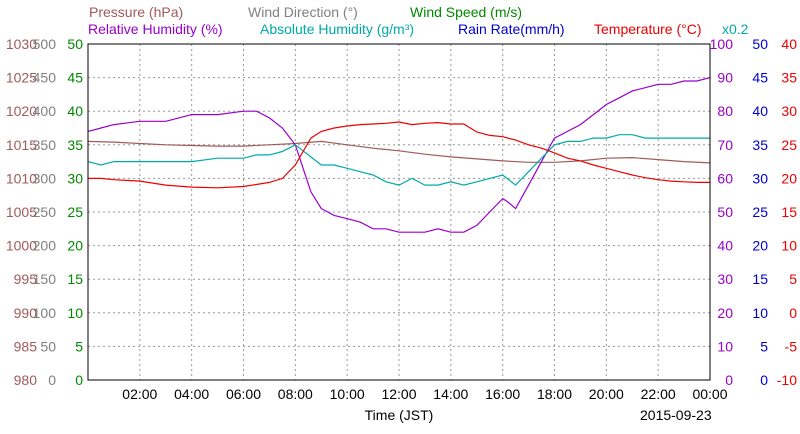 The height and width of the screenshot is (434, 800). What do you see at coordinates (75, 279) in the screenshot?
I see `y-tick-label-wind_speed: 15` at bounding box center [75, 279].